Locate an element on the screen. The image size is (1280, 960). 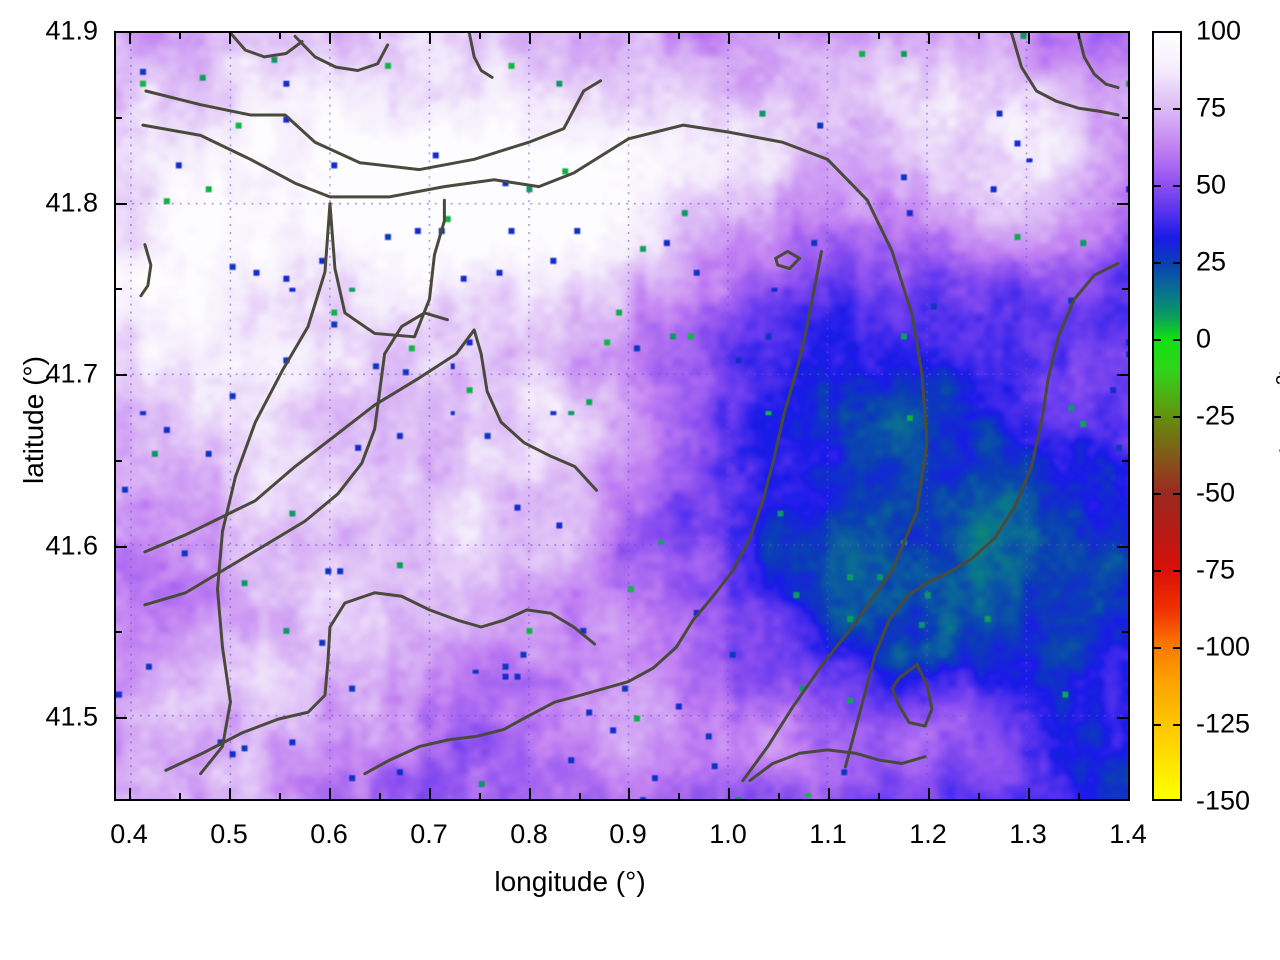
colorbar-tick-label: 50 is located at coordinates (1211, 184).